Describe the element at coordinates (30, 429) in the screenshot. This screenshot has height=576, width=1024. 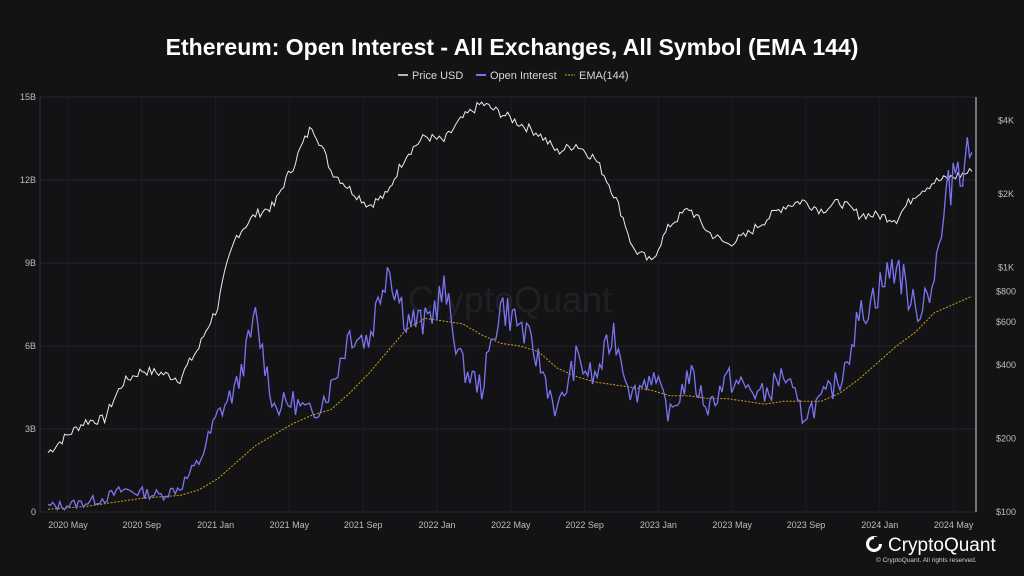
I see `y-tick-label-left: 3B` at that location.